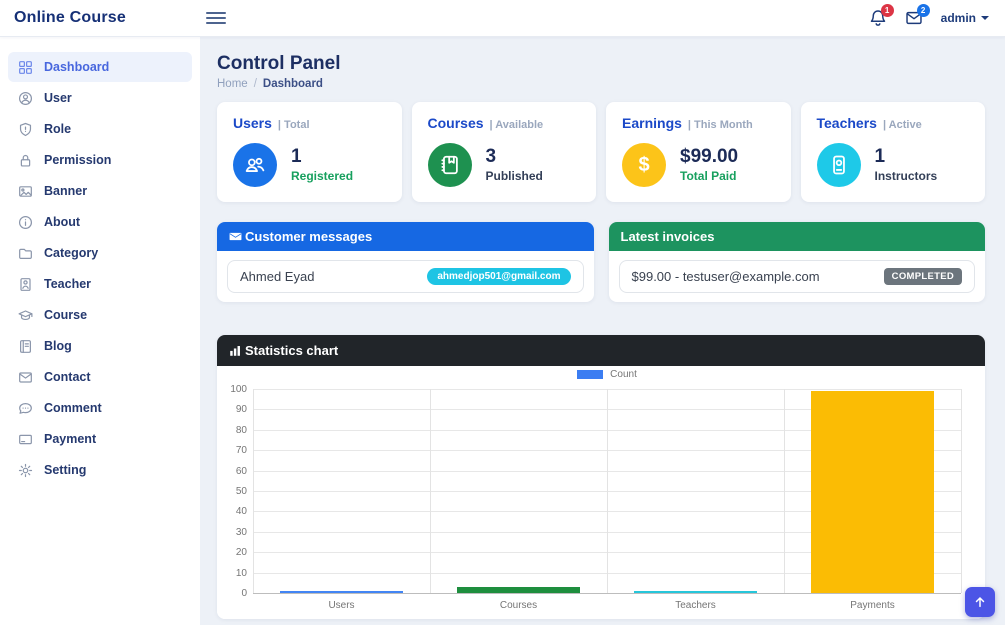 This screenshot has height=625, width=1005. Describe the element at coordinates (25, 67) in the screenshot. I see `dashboard-grid-icon` at that location.